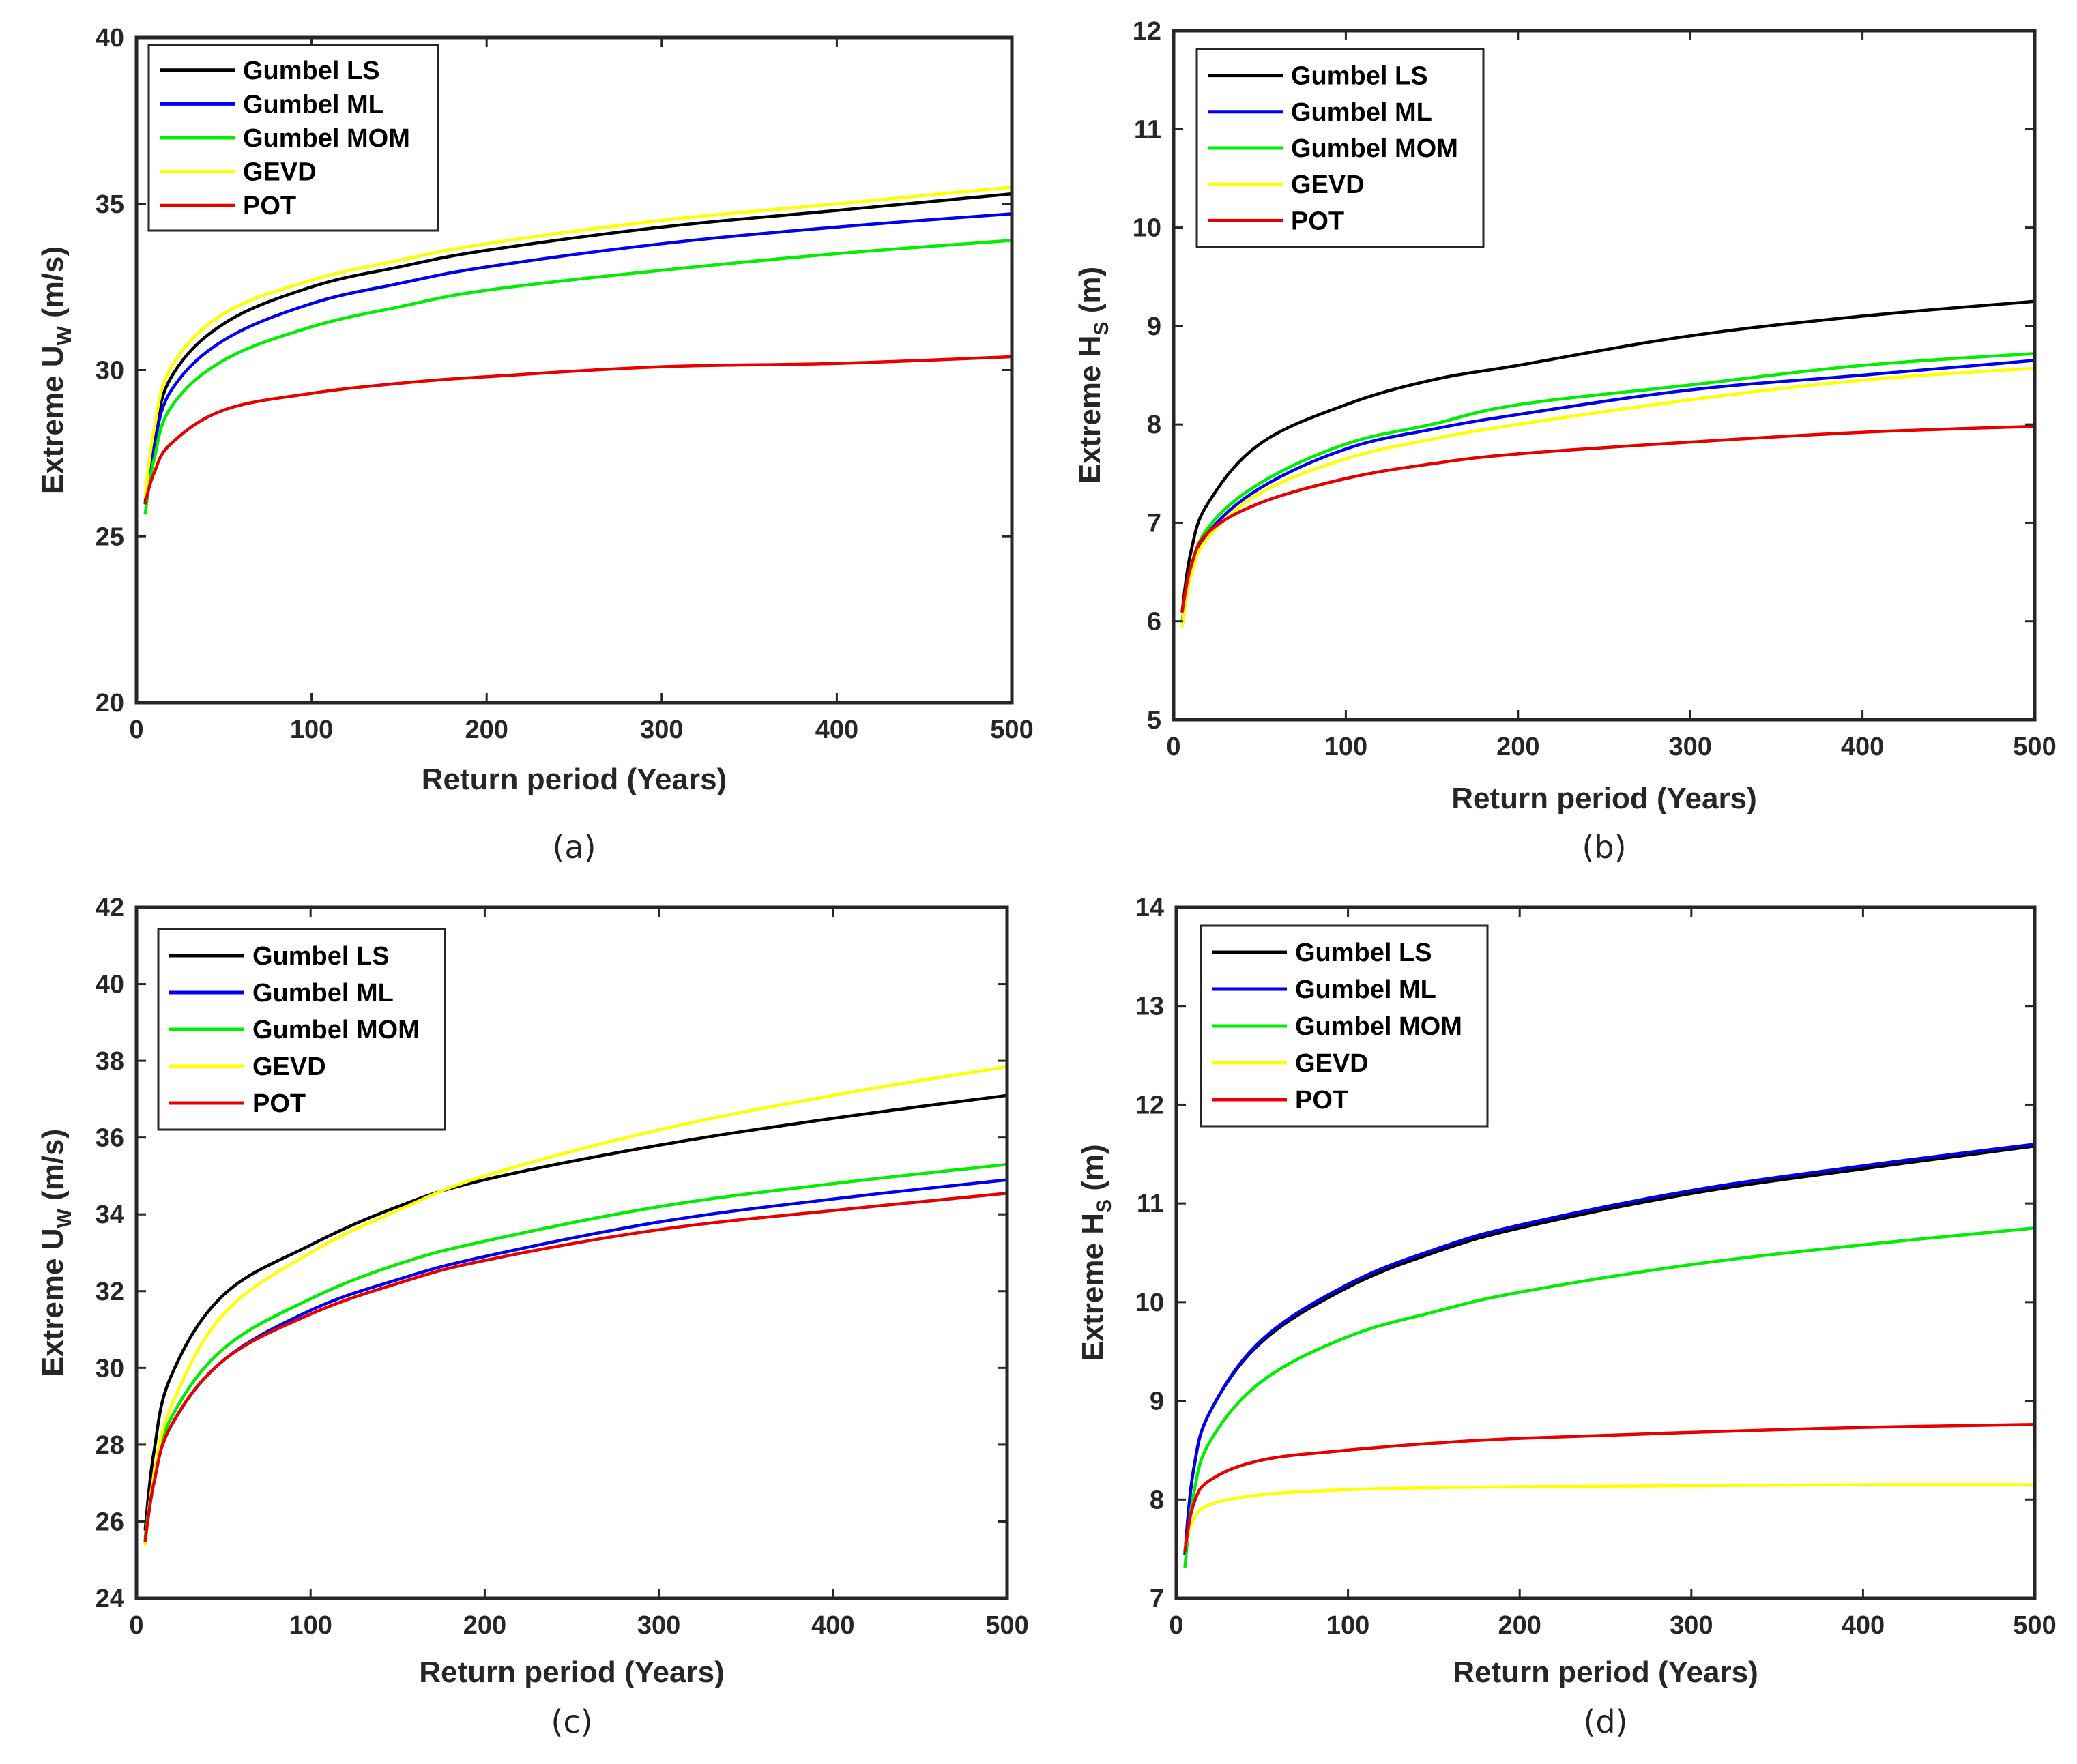  What do you see at coordinates (1090, 410) in the screenshot?
I see `y-axis-label-main: Extreme H` at bounding box center [1090, 410].